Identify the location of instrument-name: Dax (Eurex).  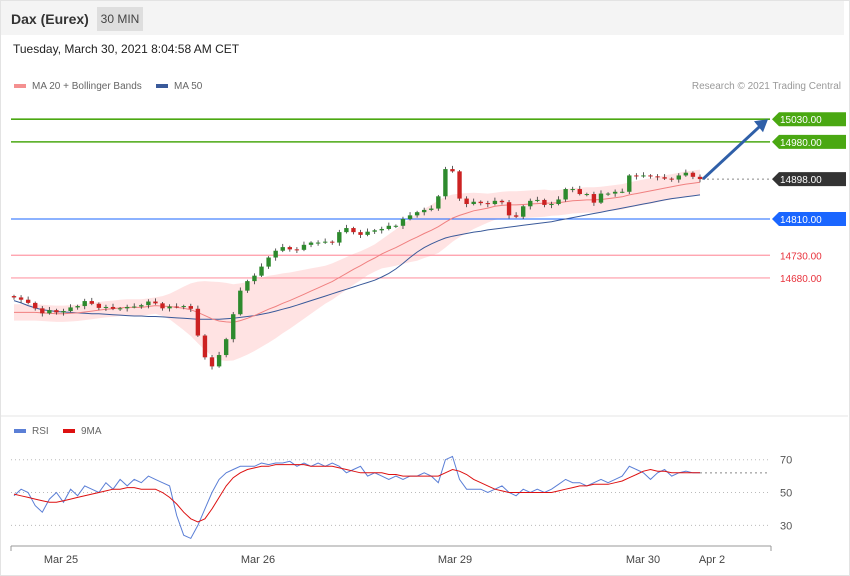
(50, 19).